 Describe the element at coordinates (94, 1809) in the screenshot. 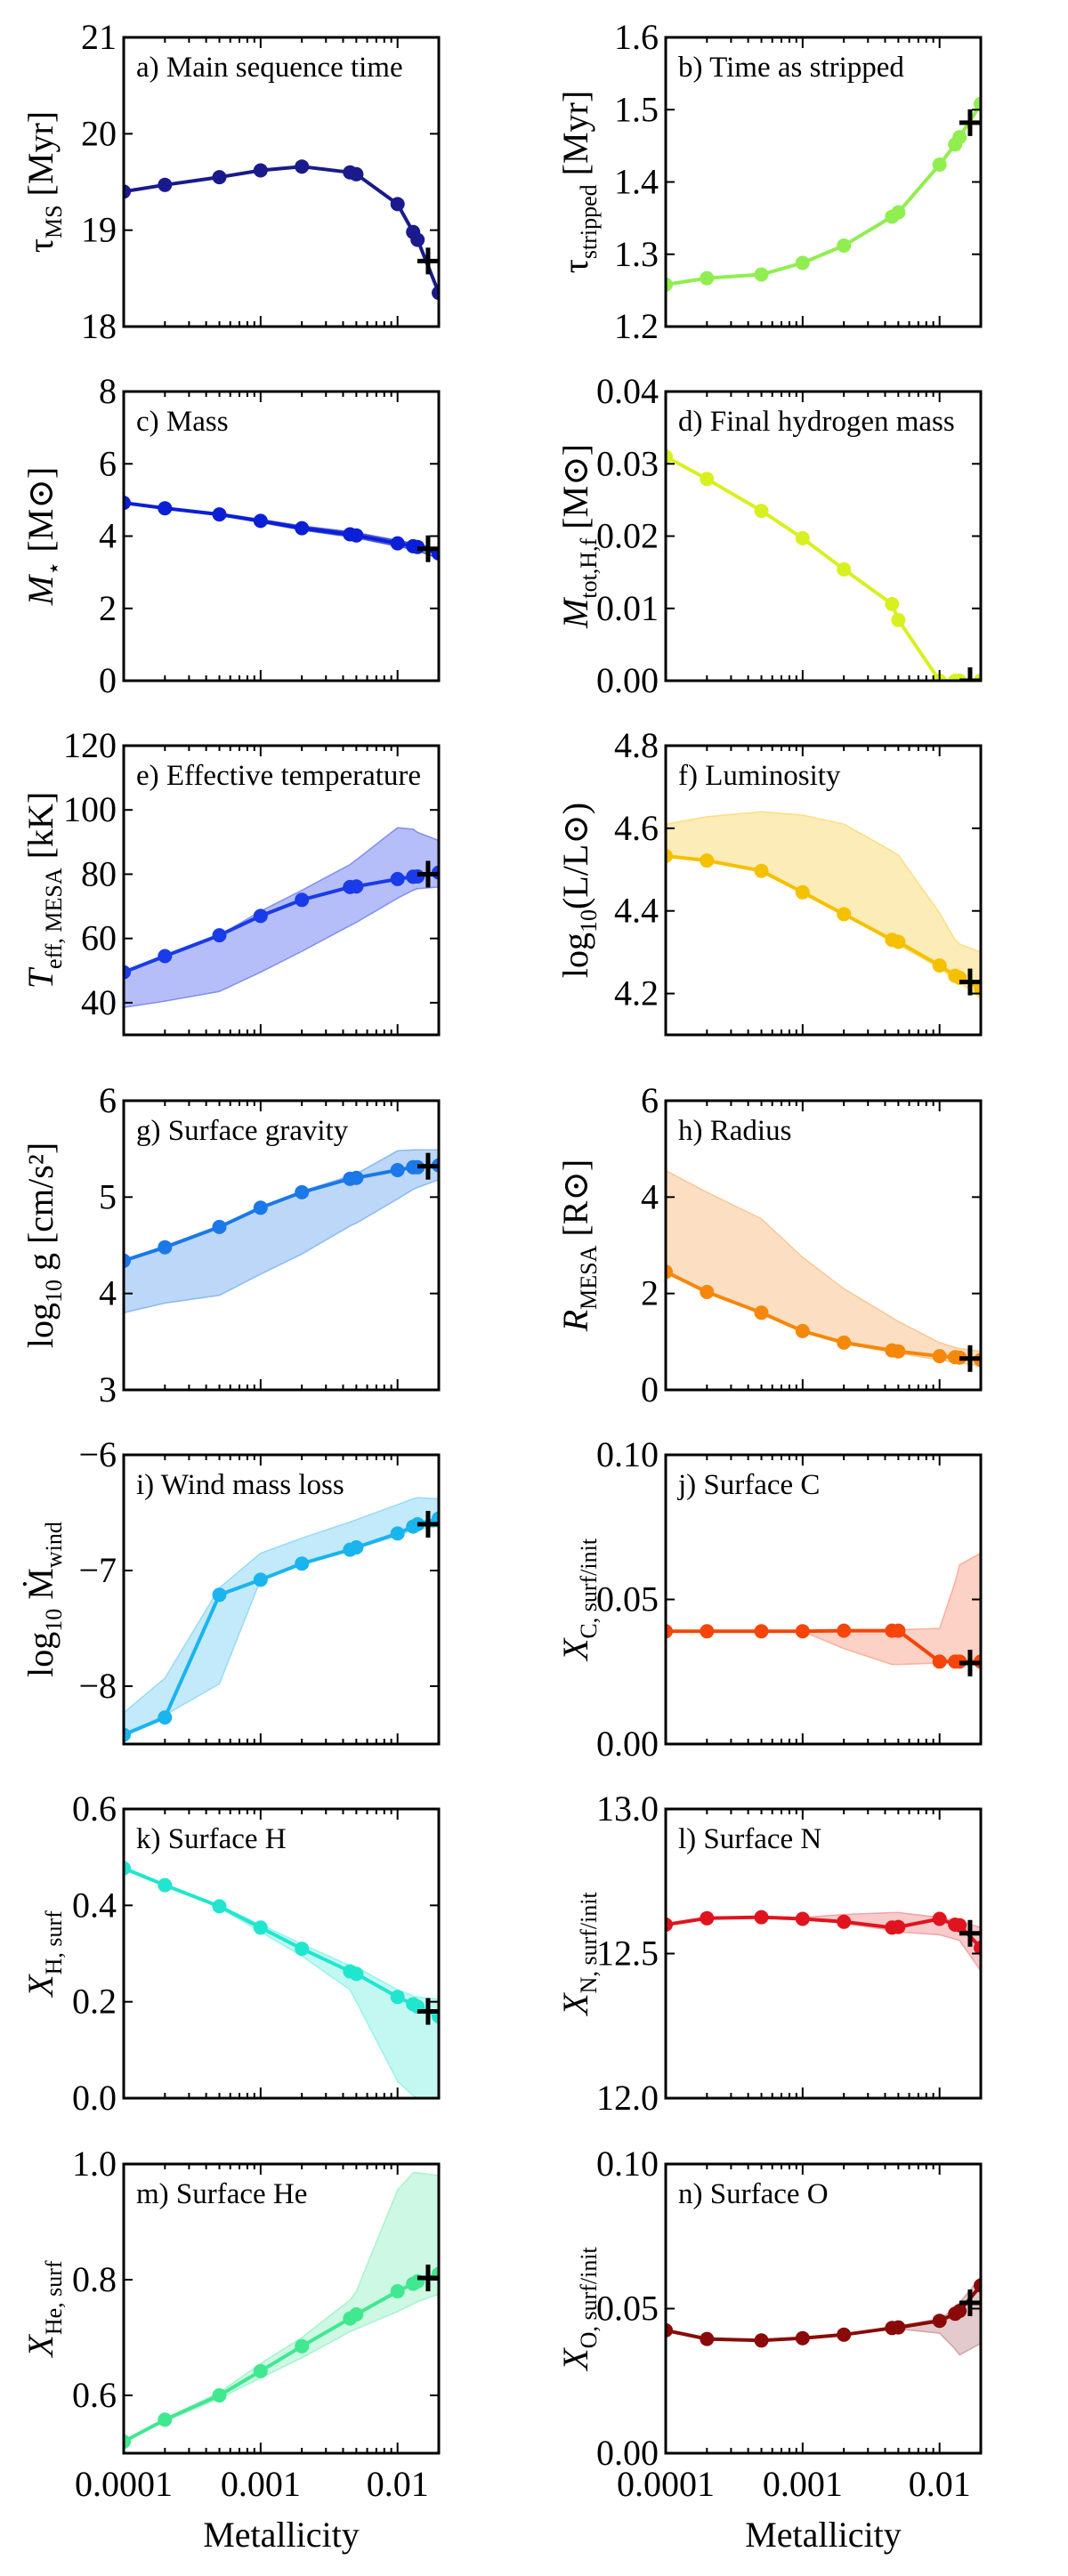

I see `y-tick-label: 0.6` at that location.